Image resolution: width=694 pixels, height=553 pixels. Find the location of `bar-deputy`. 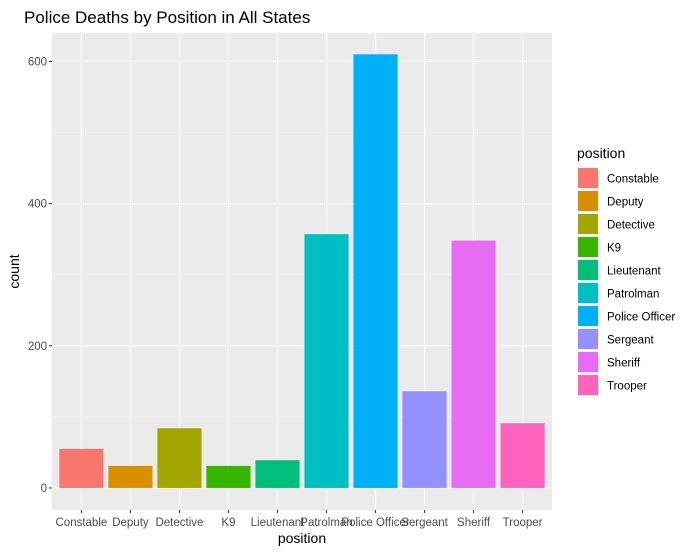

bar-deputy is located at coordinates (130, 476).